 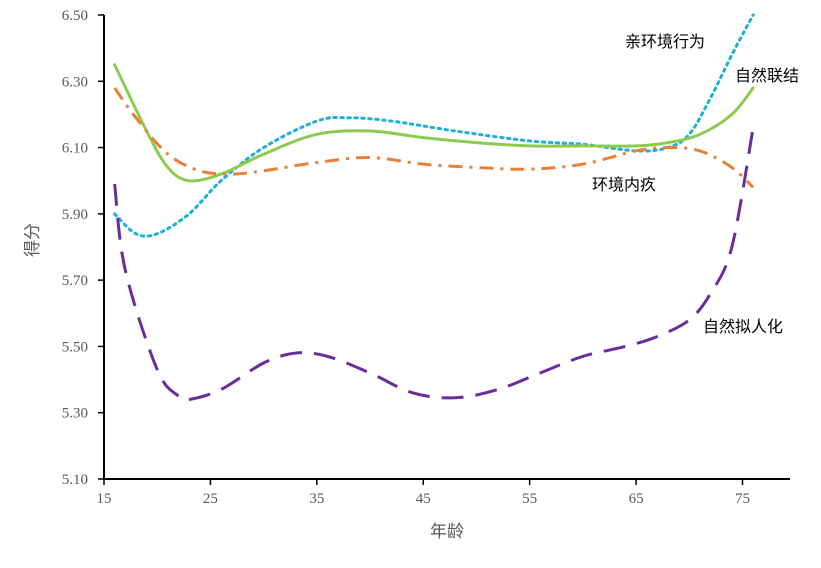 What do you see at coordinates (75, 347) in the screenshot?
I see `y-tick-label: 5.50` at bounding box center [75, 347].